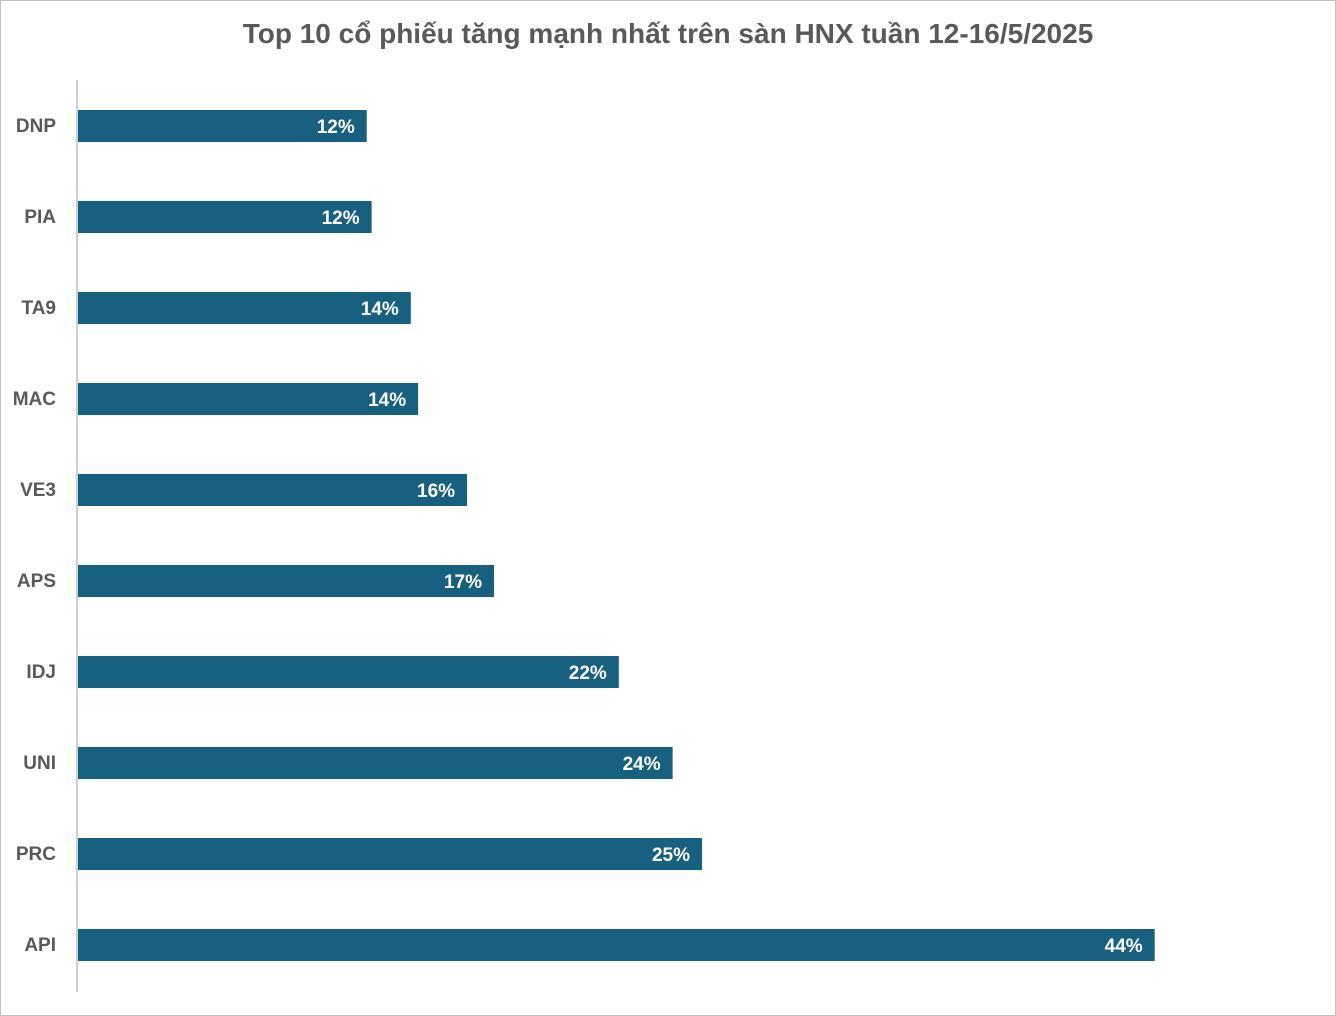 This screenshot has width=1336, height=1016. What do you see at coordinates (36, 581) in the screenshot?
I see `category-label-aps: APS` at bounding box center [36, 581].